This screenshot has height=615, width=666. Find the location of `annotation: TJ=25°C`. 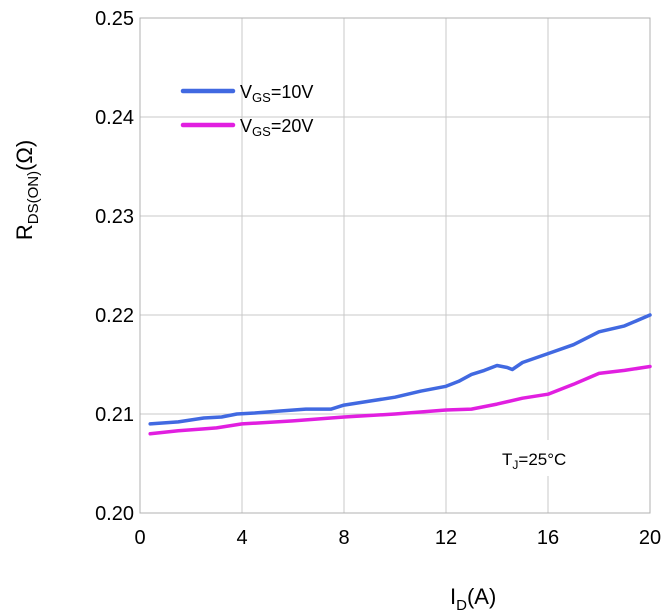

annotation: TJ=25°C is located at coordinates (547, 458).